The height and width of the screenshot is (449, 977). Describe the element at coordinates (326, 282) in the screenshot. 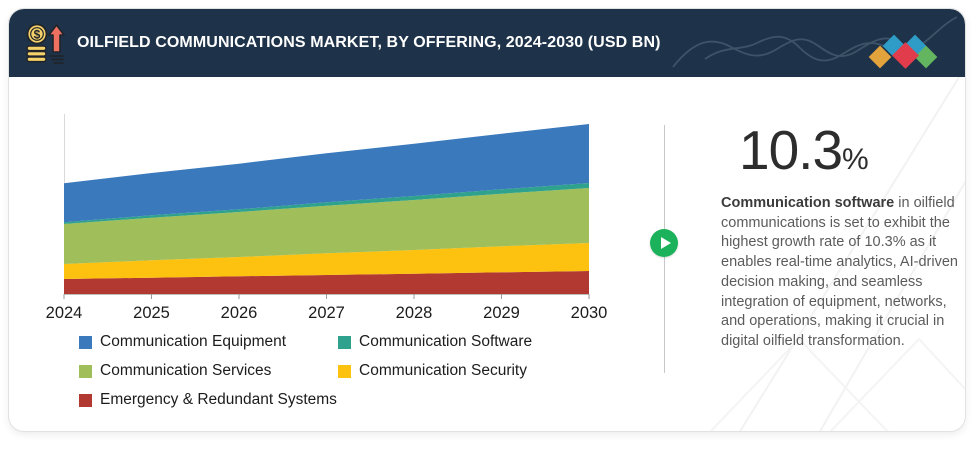

I see `area-series-emergency-redundant-systems` at that location.